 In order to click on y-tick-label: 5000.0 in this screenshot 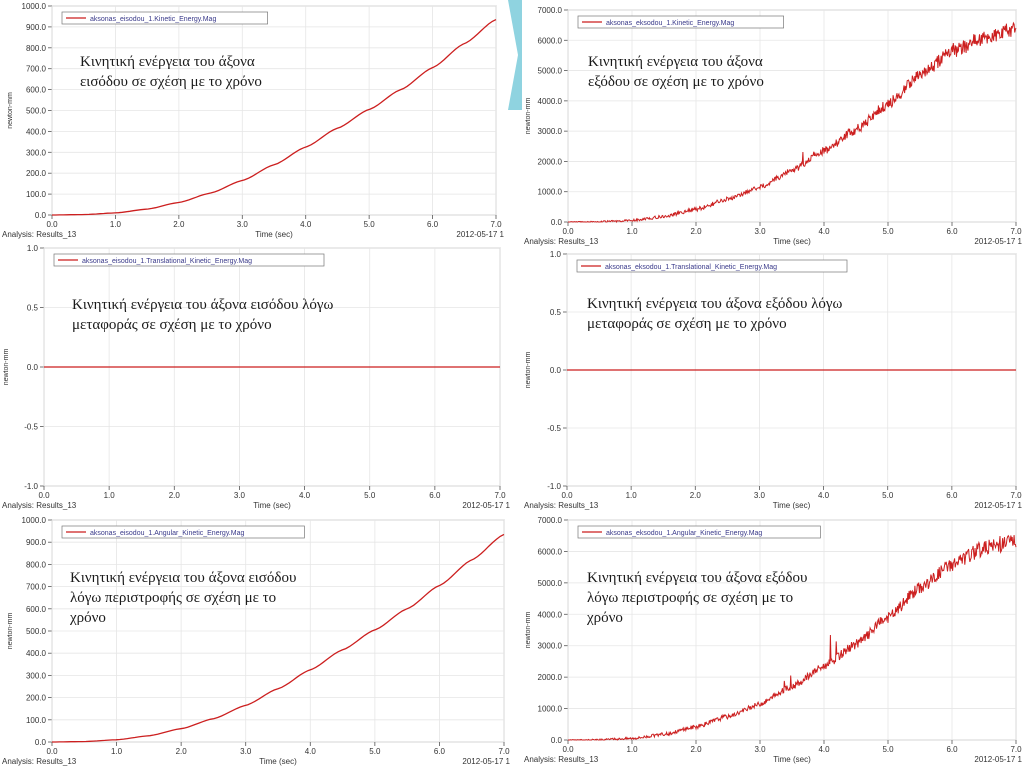, I will do `click(550, 71)`.